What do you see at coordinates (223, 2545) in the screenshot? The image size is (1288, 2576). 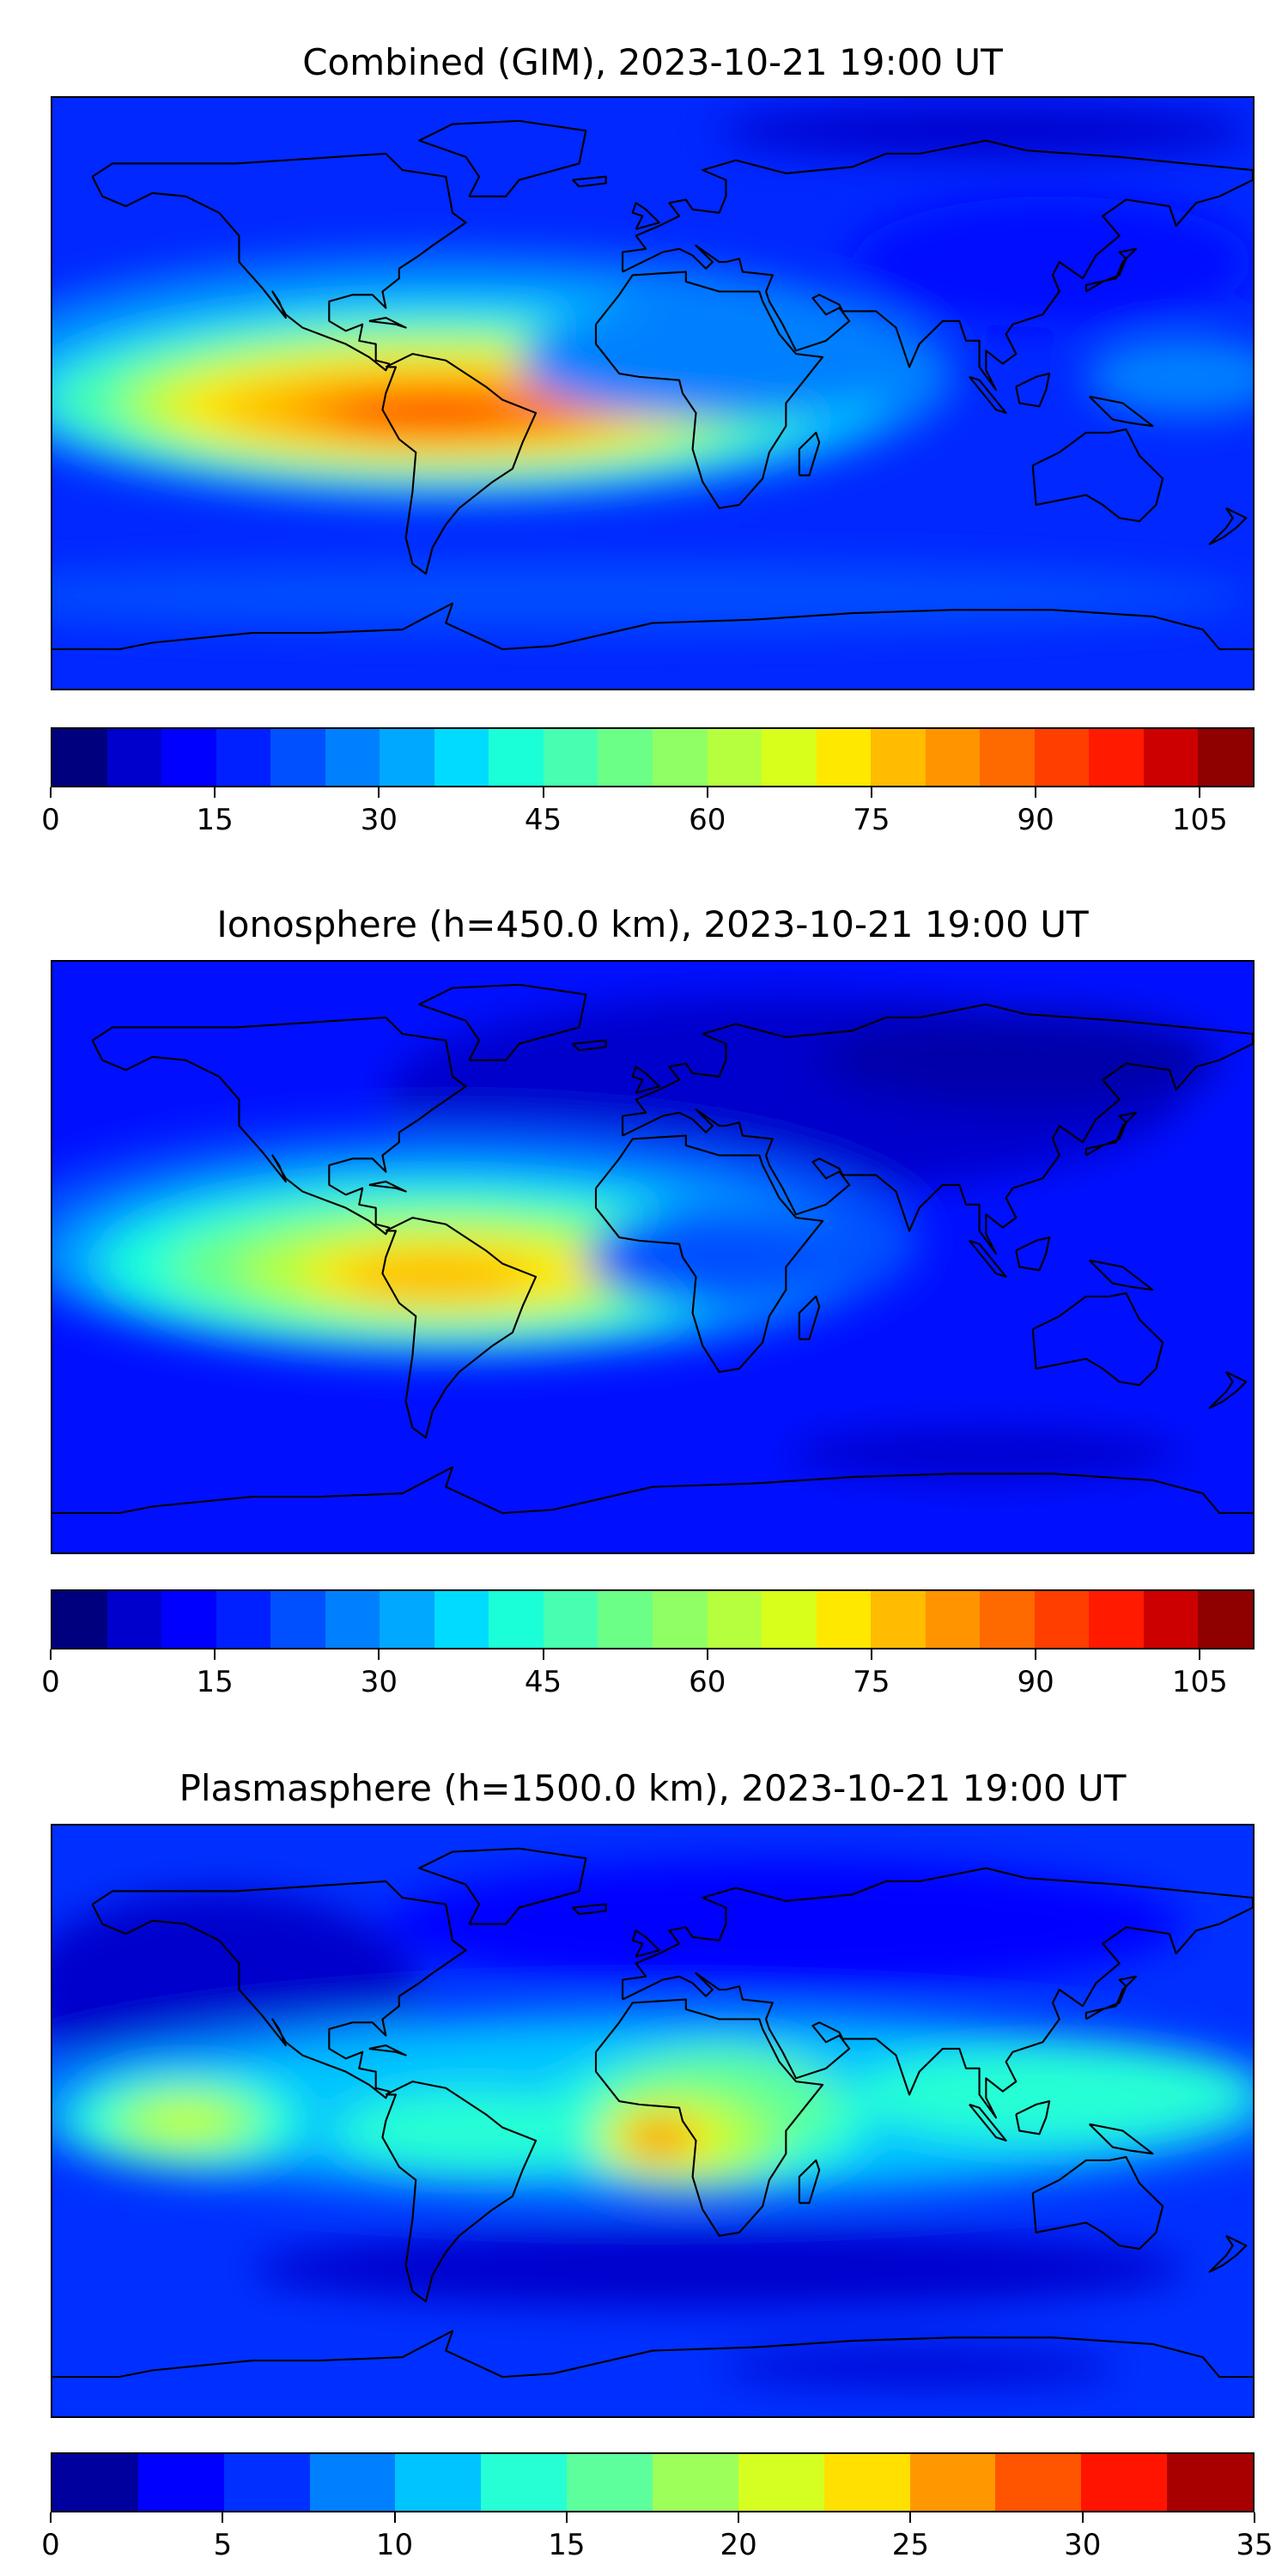 I see `colorbar-tick-label: 5` at bounding box center [223, 2545].